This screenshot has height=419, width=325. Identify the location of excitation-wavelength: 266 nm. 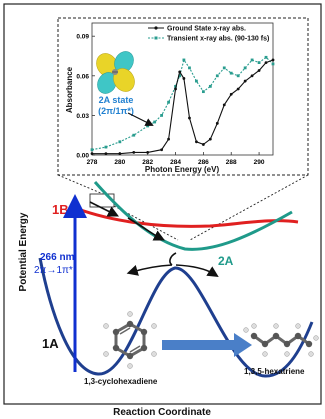
(57, 257).